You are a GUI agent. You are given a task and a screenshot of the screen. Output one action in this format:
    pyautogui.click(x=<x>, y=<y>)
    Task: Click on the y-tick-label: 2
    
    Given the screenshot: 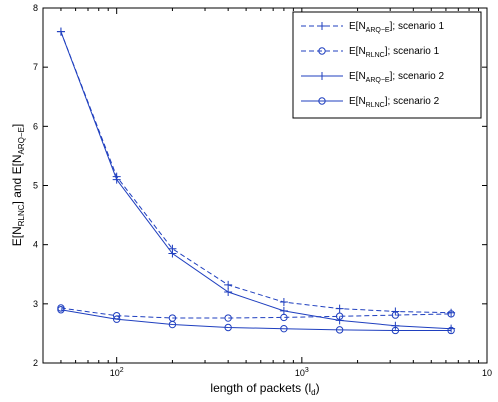 What is the action you would take?
    pyautogui.click(x=35, y=363)
    